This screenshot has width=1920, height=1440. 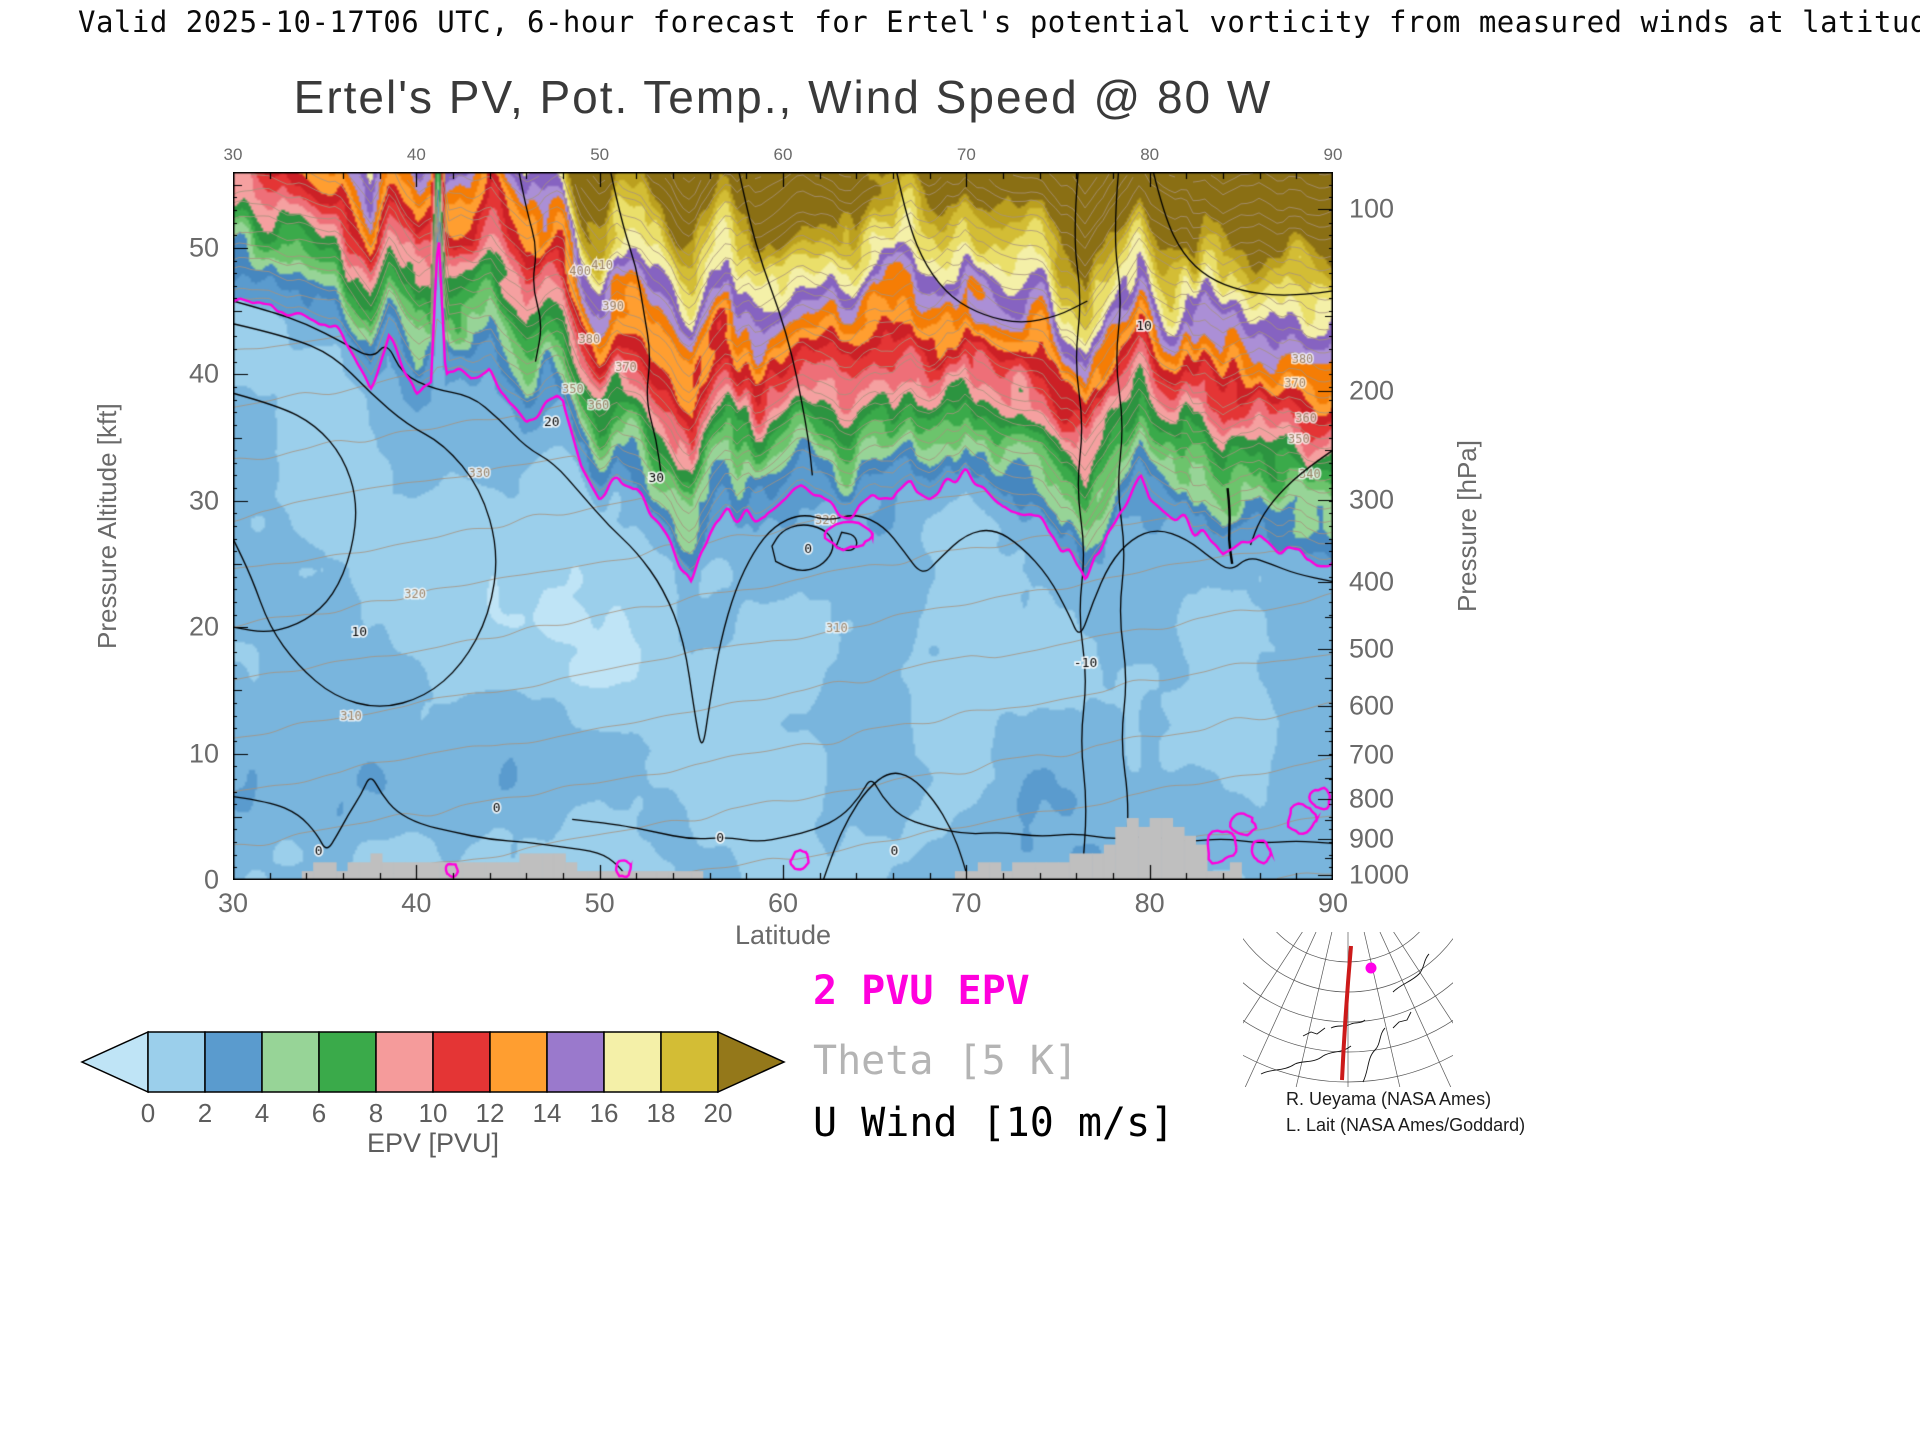 I want to click on colorbar-tick-label: 6, so click(x=319, y=1113).